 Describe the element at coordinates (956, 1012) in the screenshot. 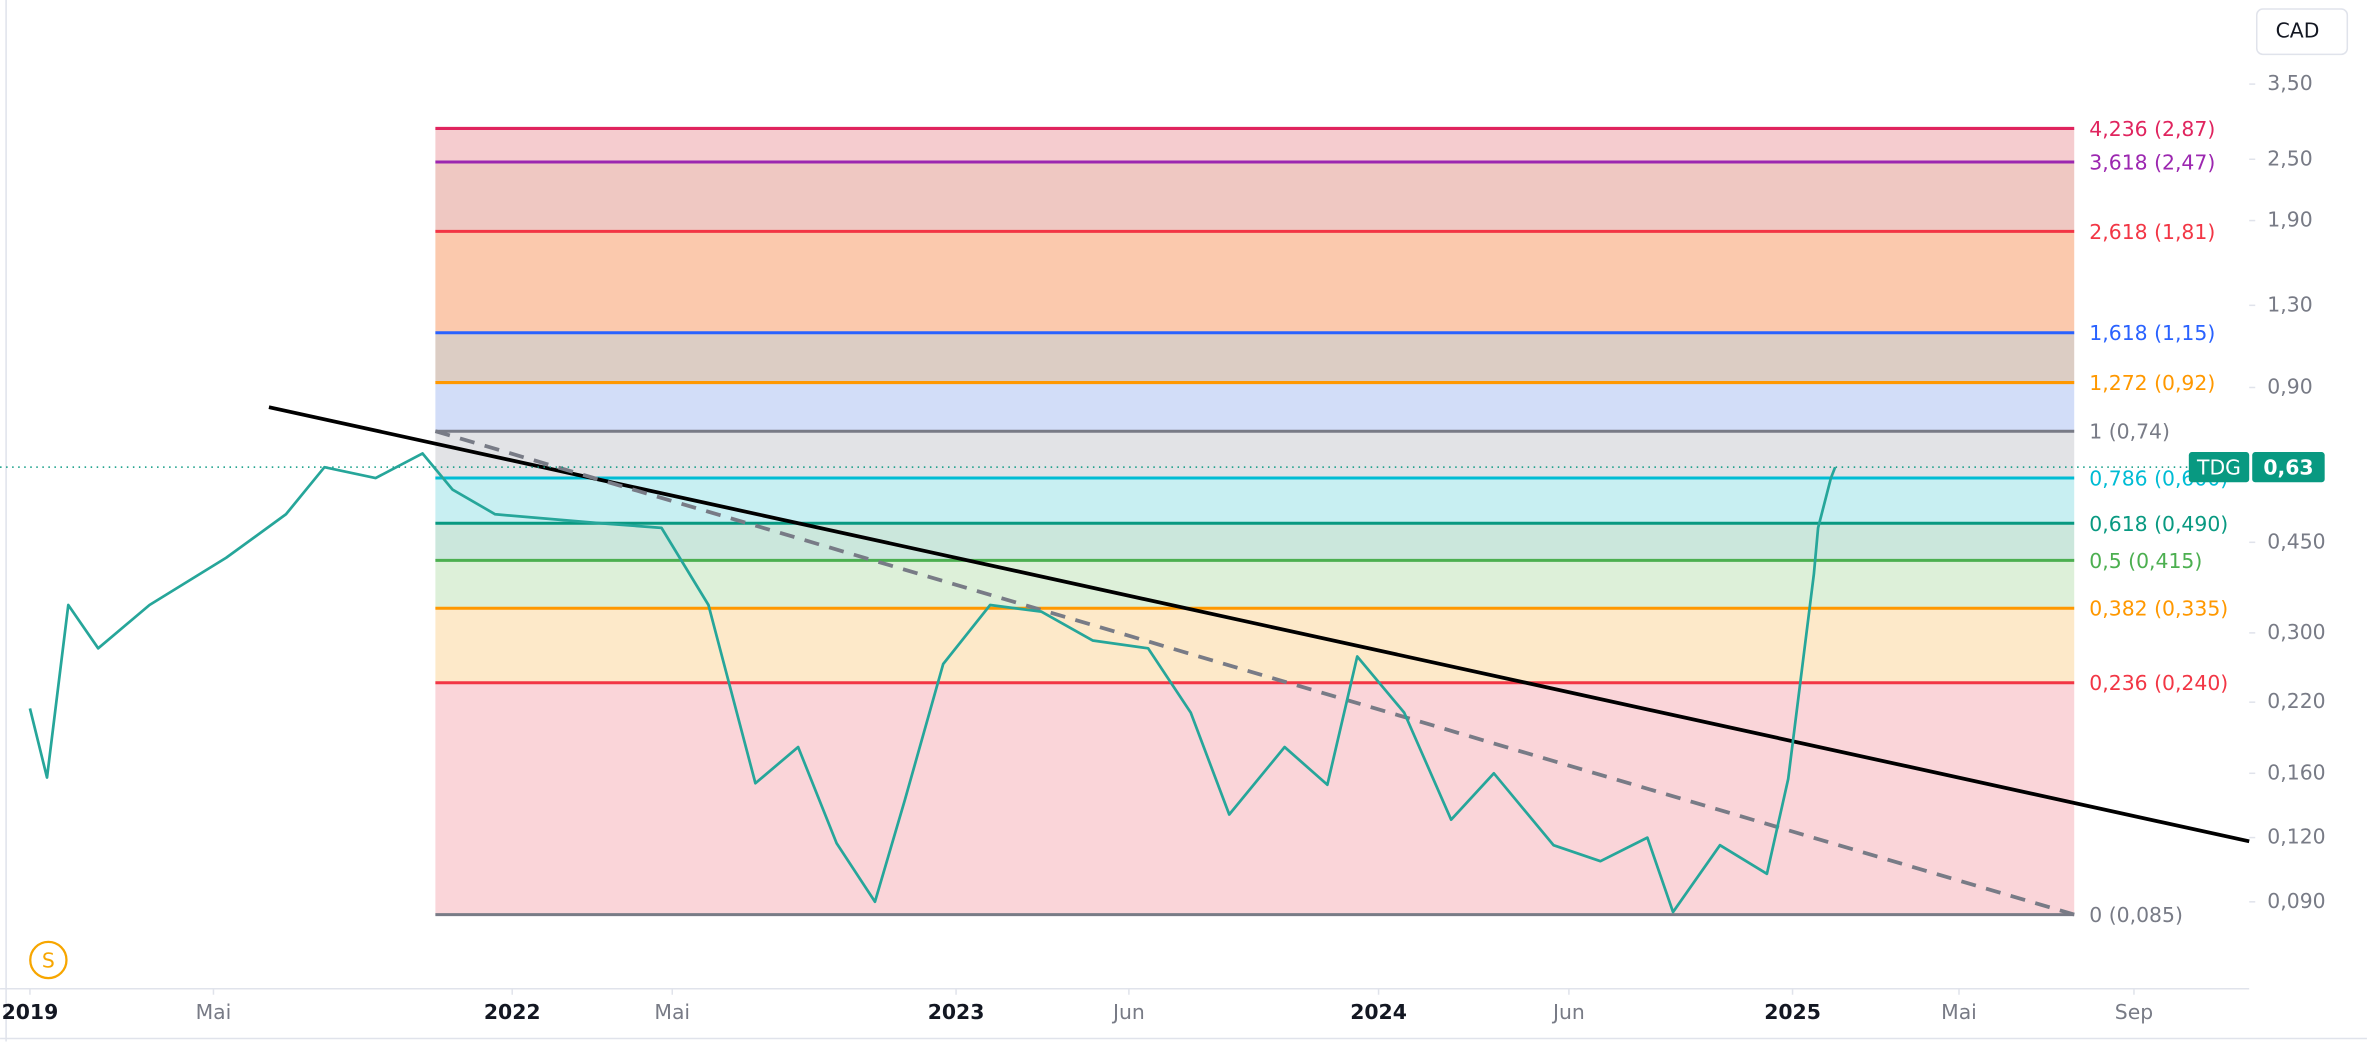

I see `x-tick-label: 2023` at that location.